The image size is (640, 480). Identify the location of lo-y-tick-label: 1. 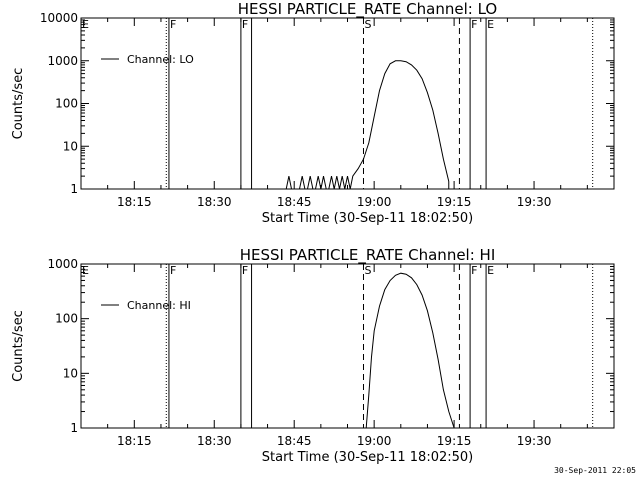
(74, 189).